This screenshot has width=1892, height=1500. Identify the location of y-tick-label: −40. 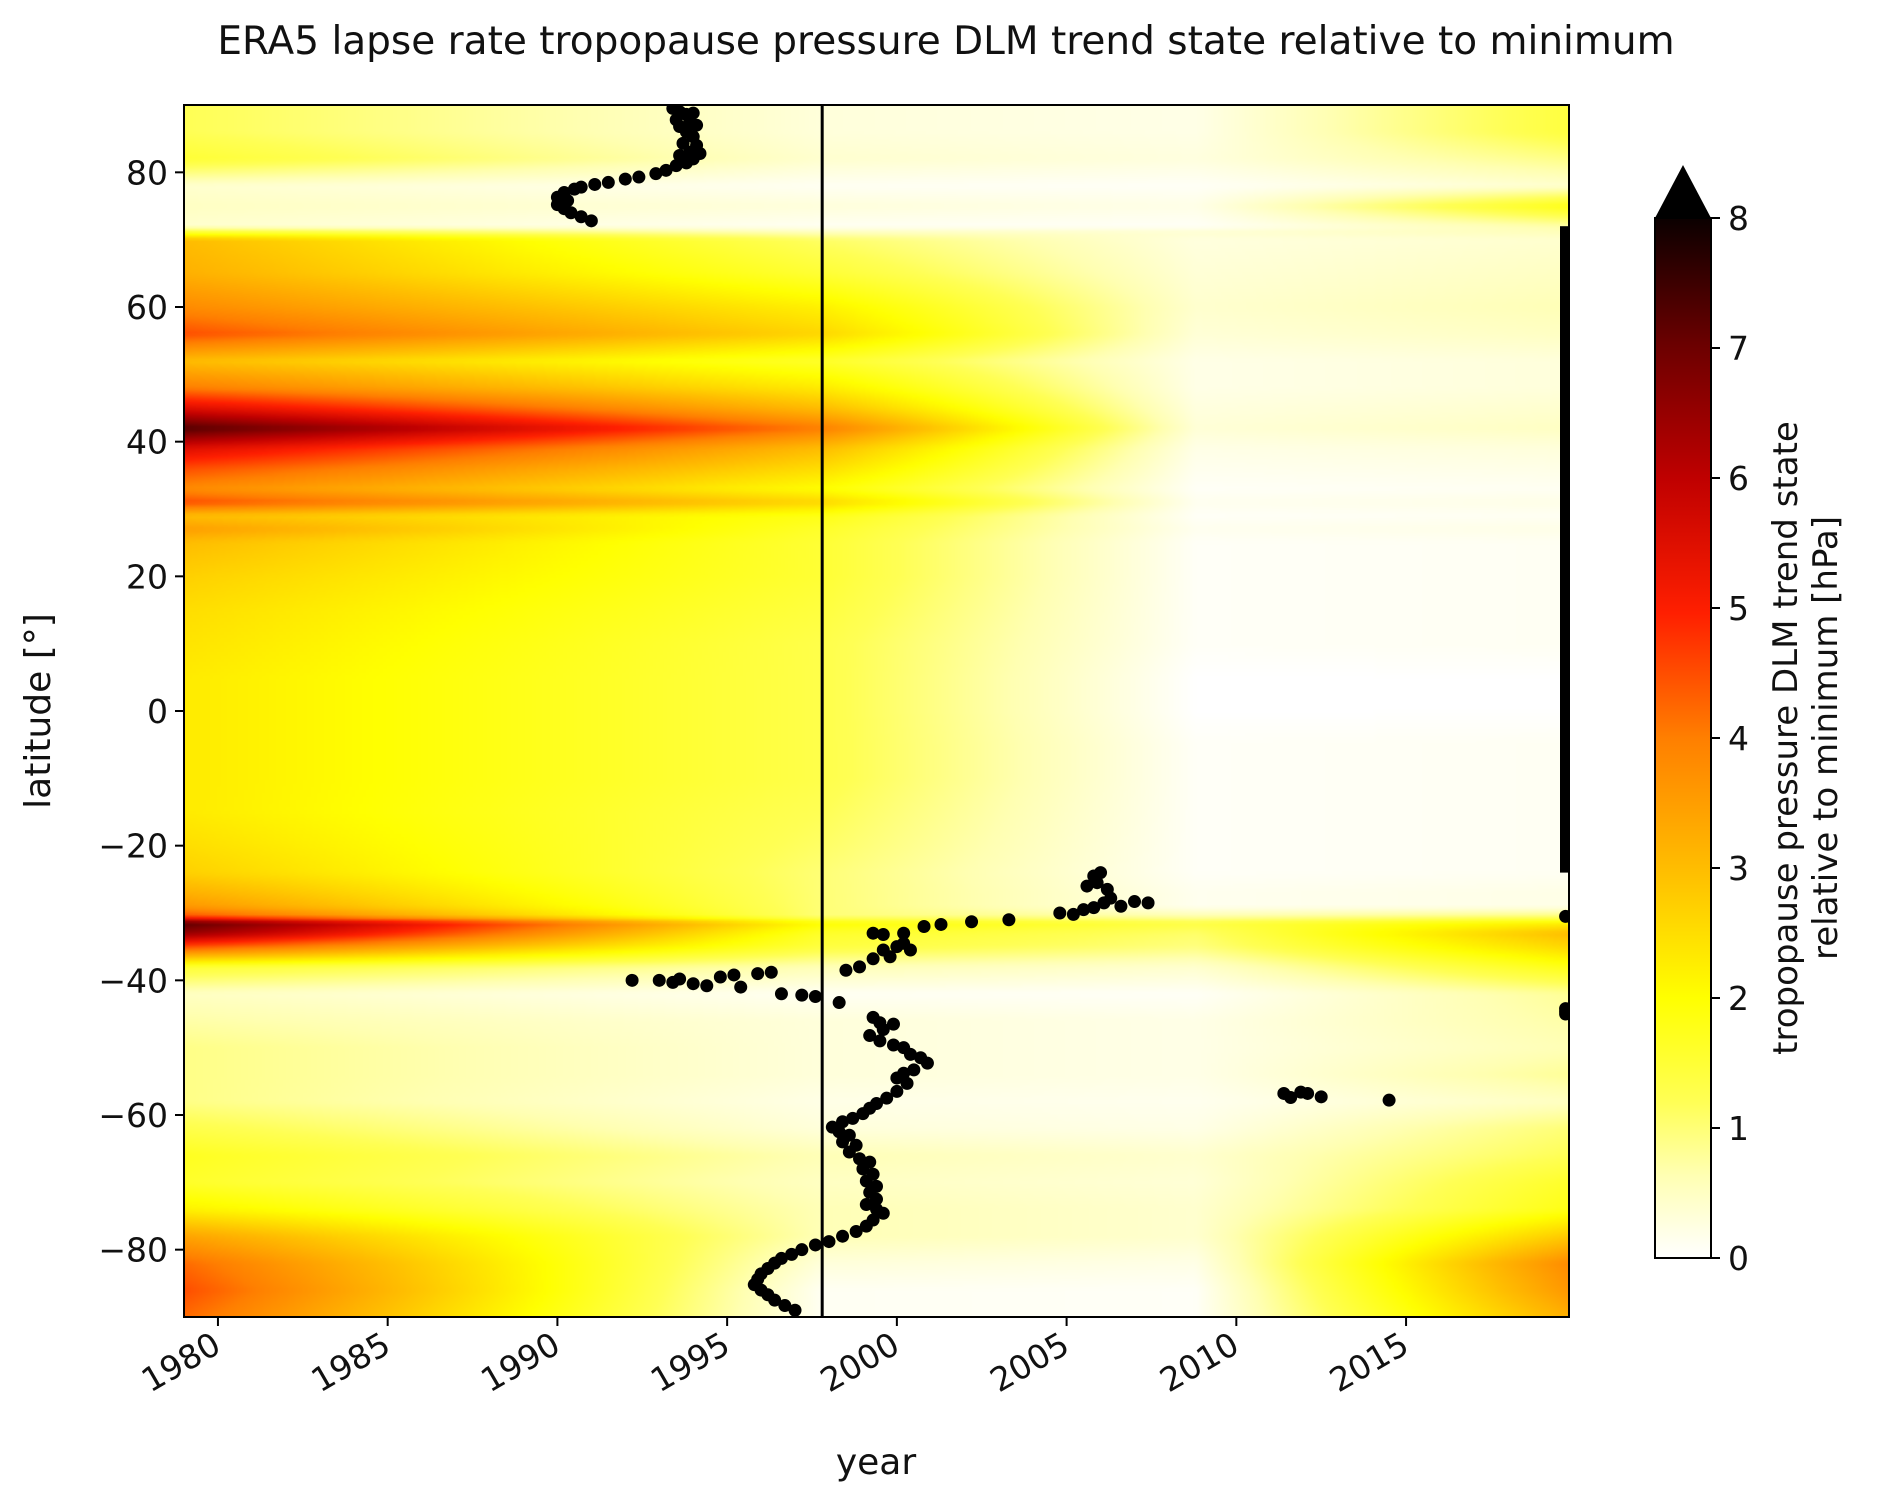
(133, 980).